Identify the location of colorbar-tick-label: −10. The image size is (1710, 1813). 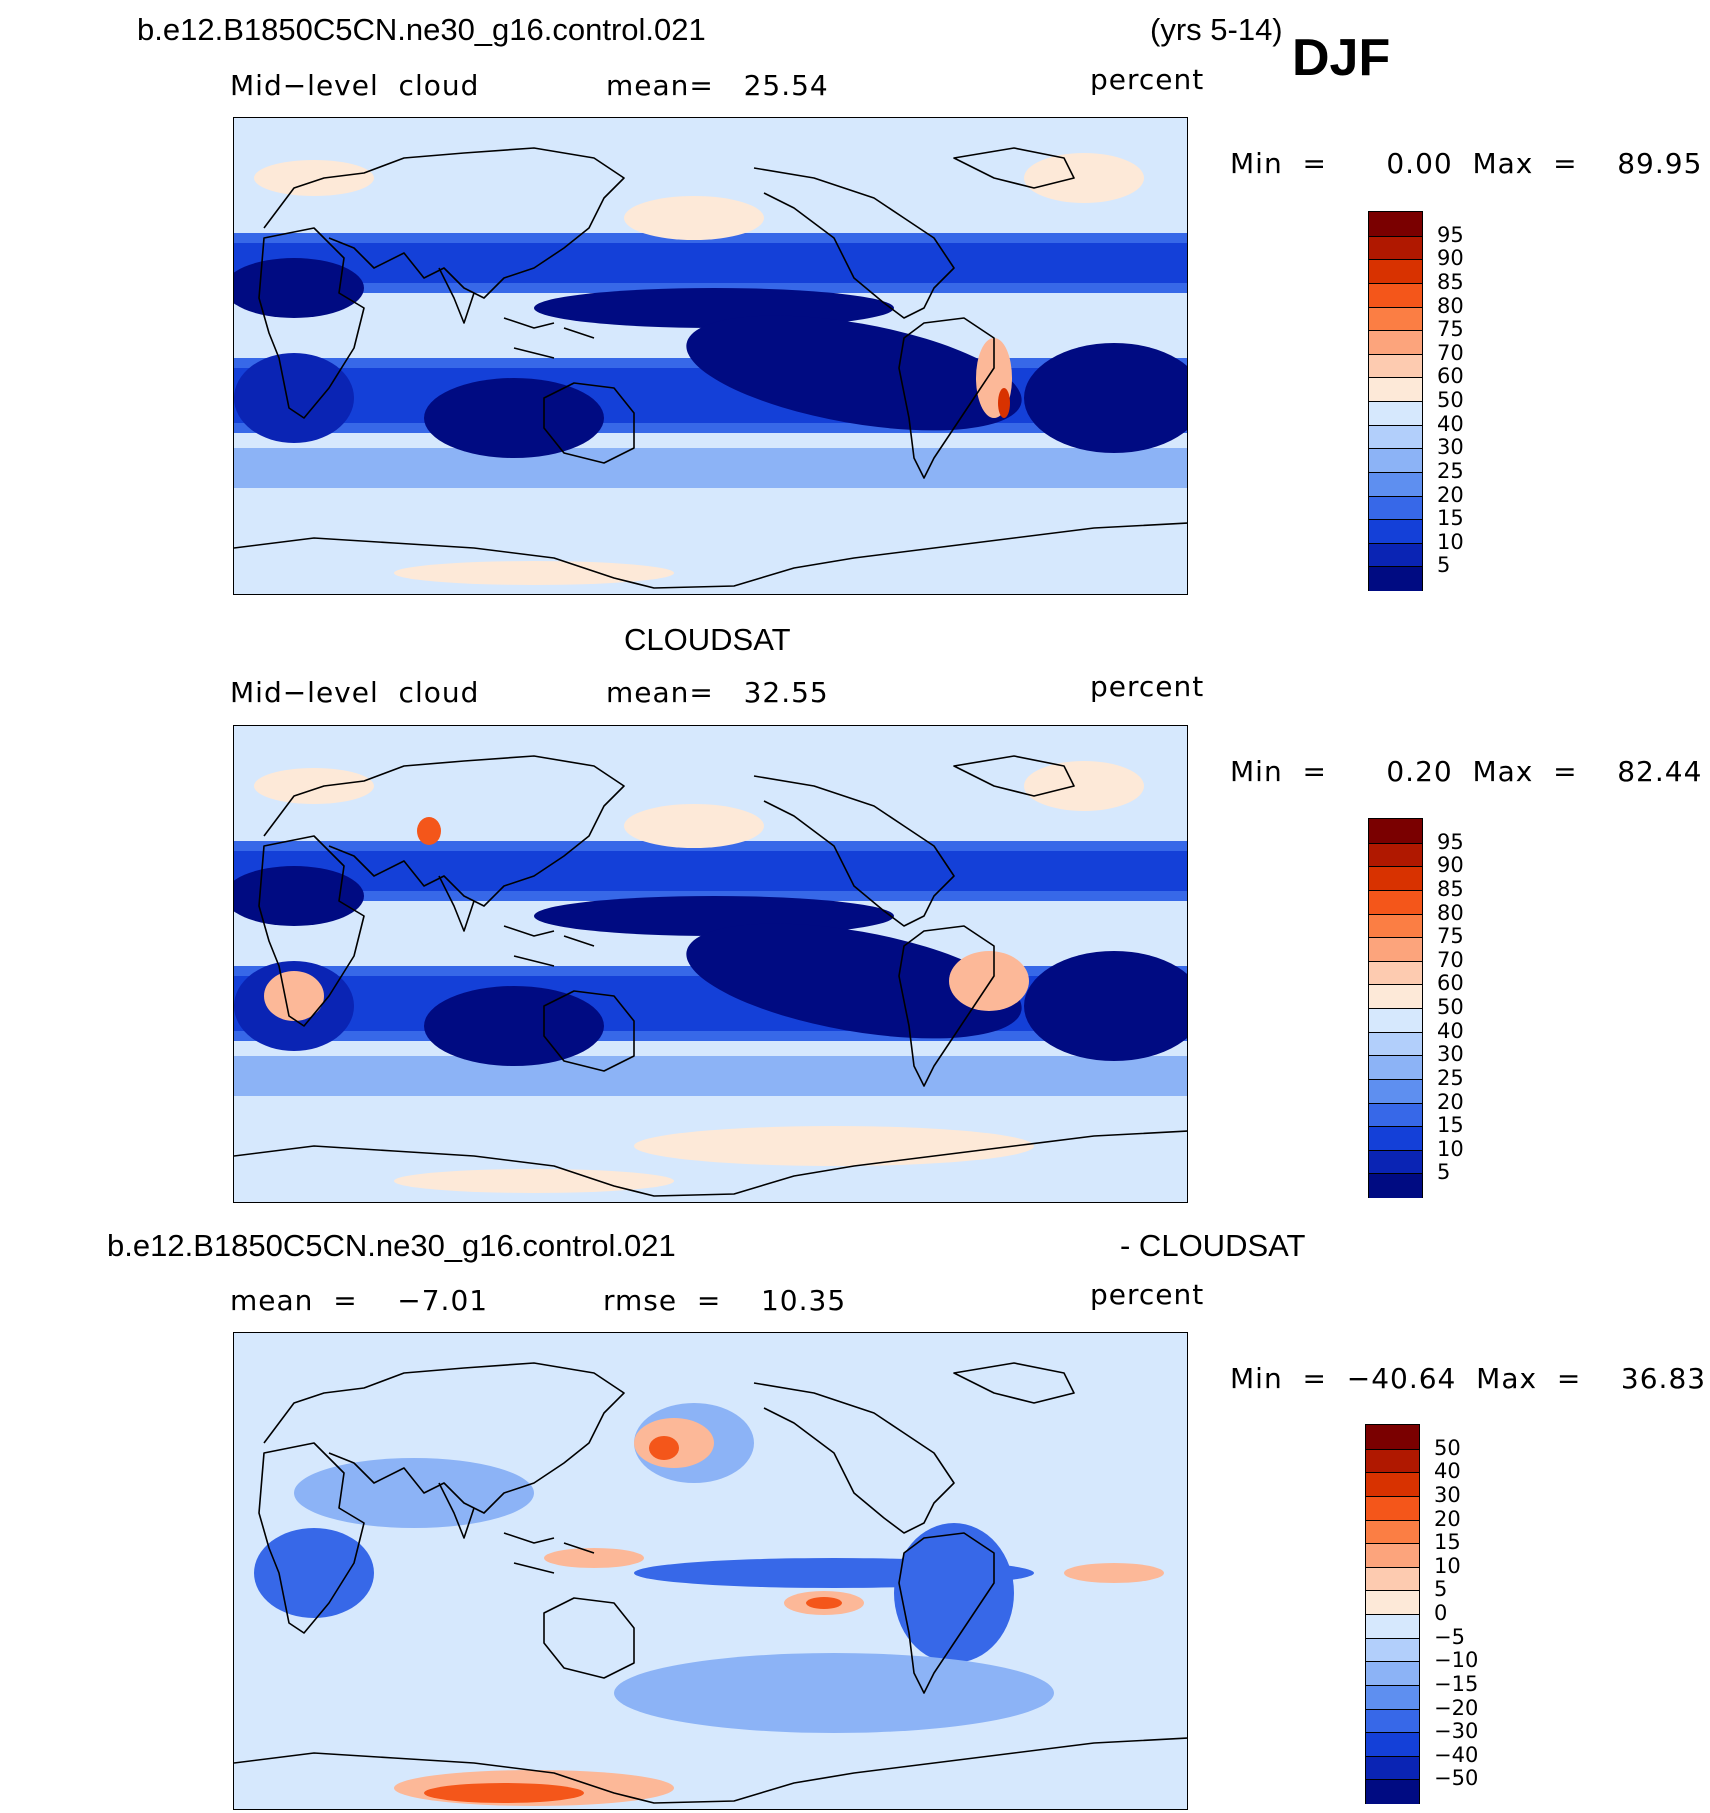
(1456, 1660).